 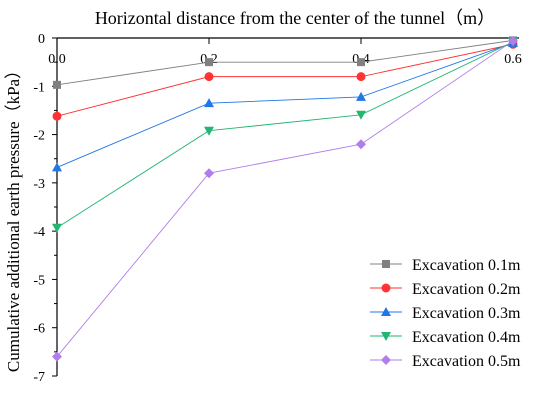 I want to click on legend-label: Excavation 0.5m, so click(x=466, y=361).